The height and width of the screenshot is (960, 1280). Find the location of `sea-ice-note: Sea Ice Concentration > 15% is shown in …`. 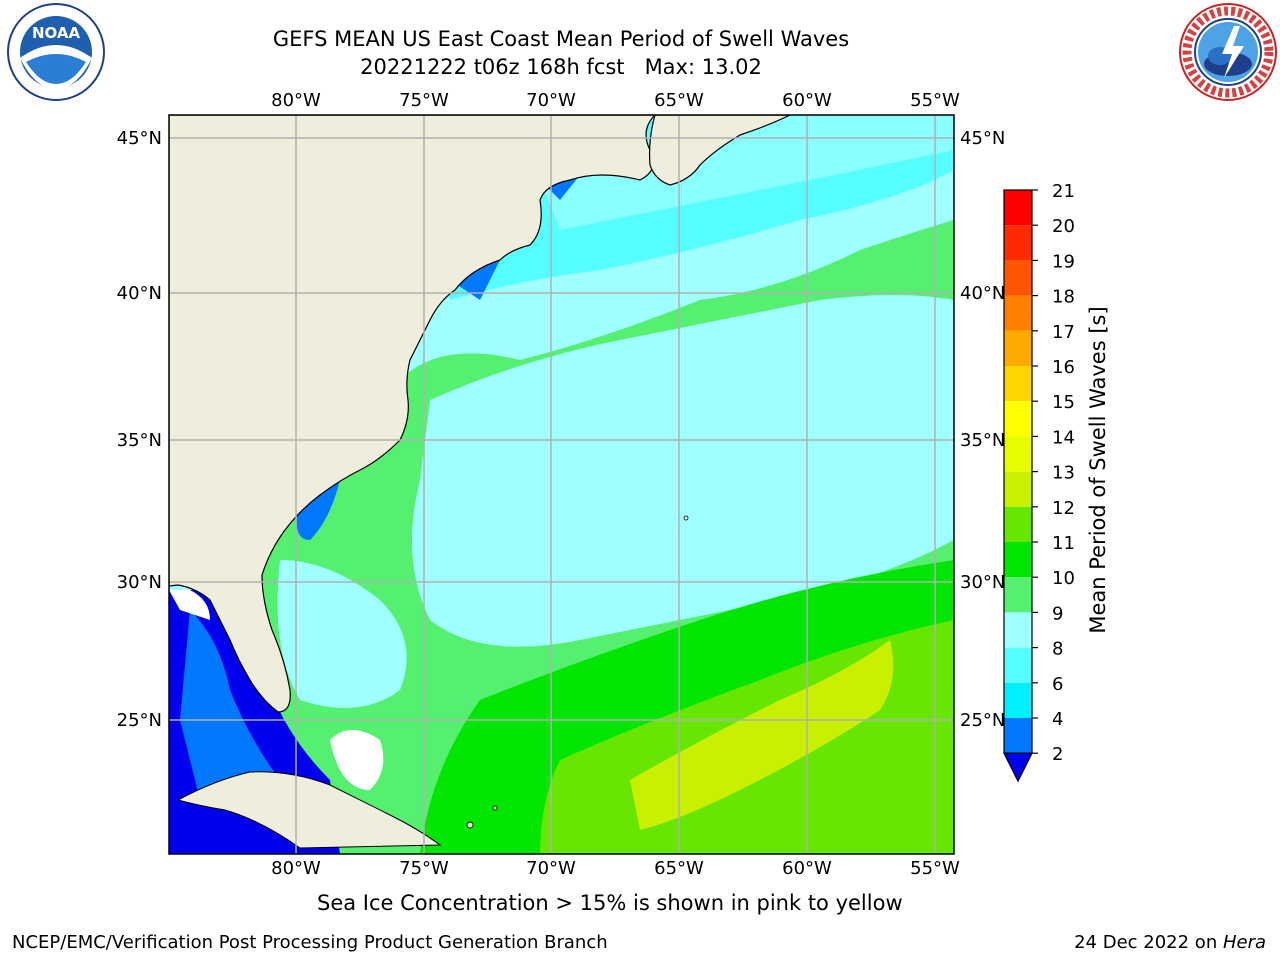

sea-ice-note: Sea Ice Concentration > 15% is shown in … is located at coordinates (610, 903).